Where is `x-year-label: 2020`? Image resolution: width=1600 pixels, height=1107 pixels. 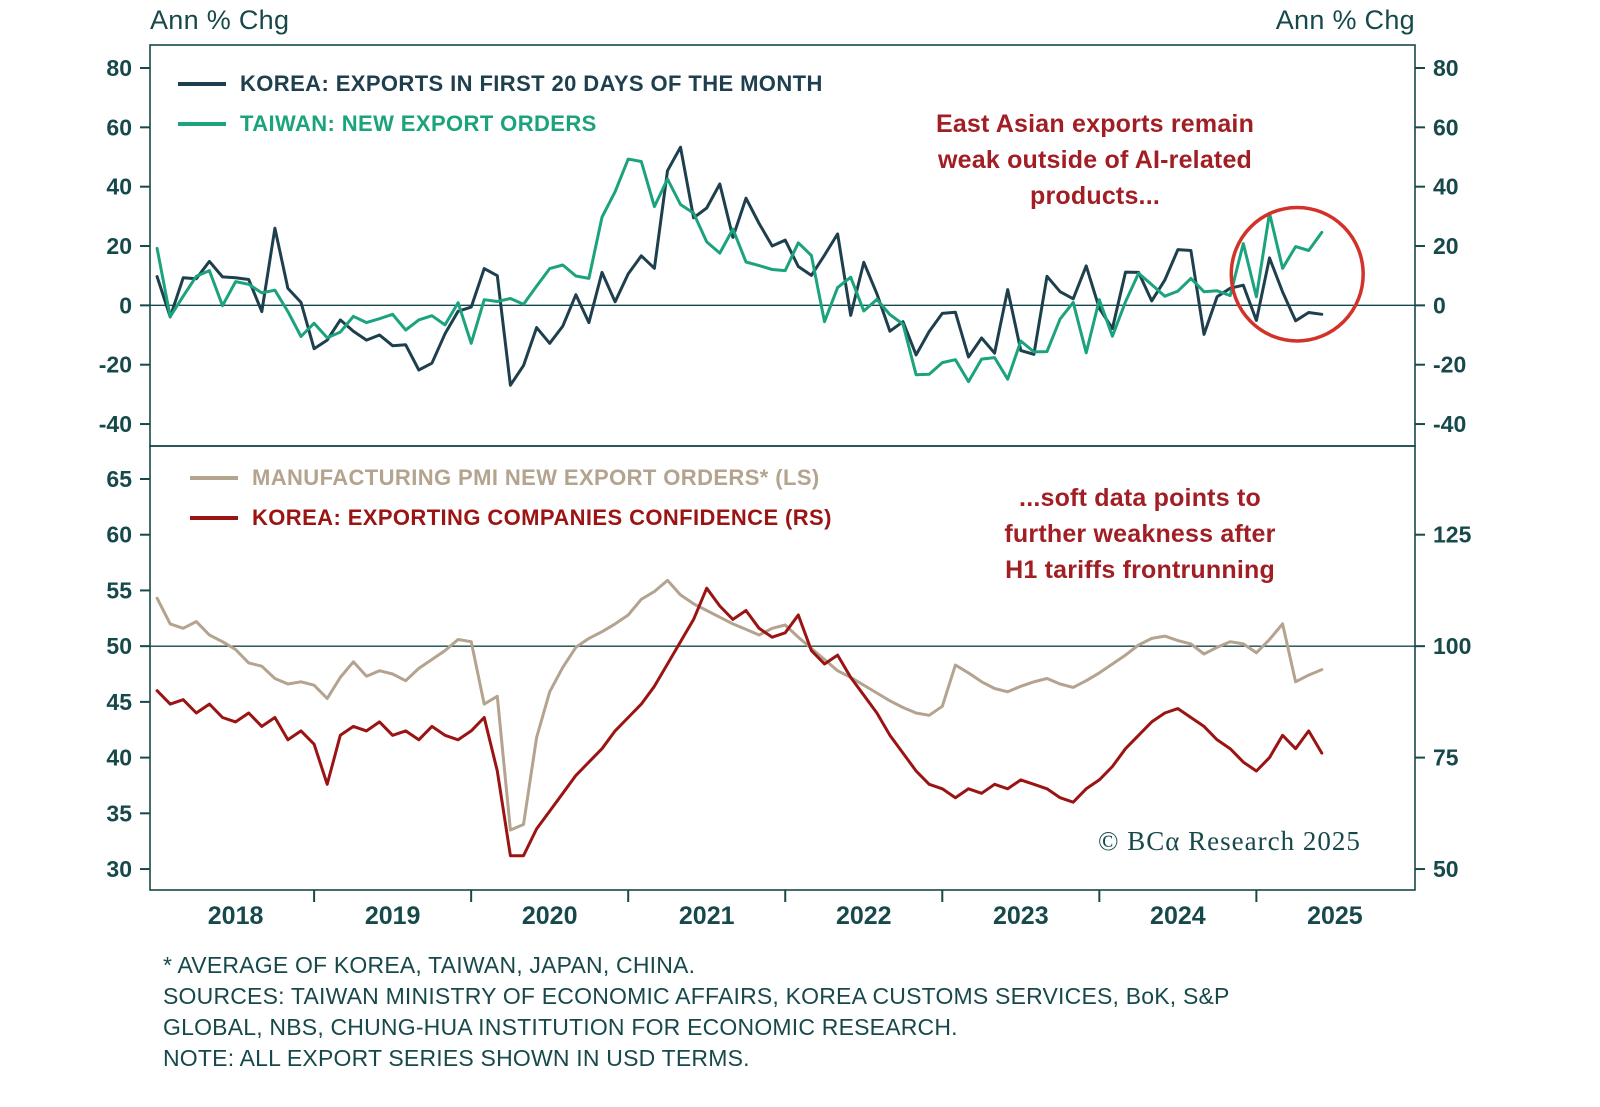
x-year-label: 2020 is located at coordinates (550, 916).